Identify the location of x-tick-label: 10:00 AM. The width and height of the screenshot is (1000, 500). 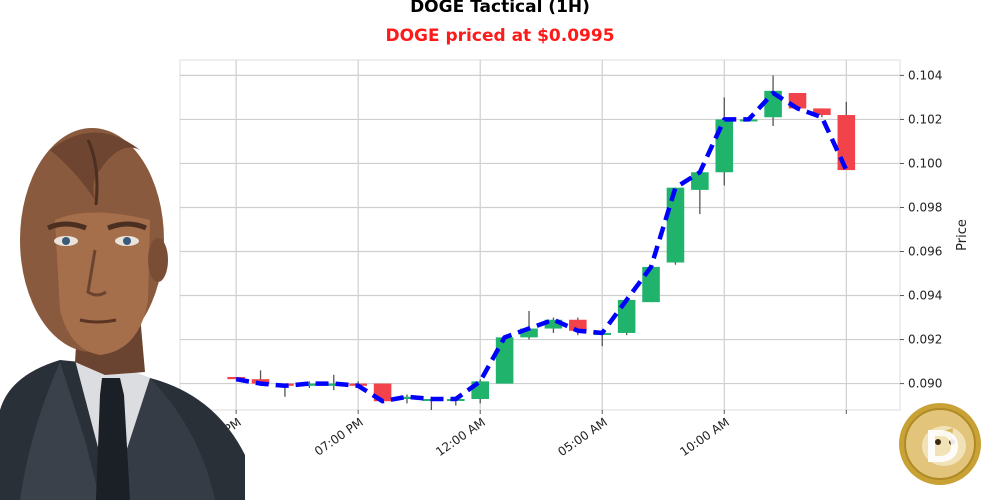
(704, 437).